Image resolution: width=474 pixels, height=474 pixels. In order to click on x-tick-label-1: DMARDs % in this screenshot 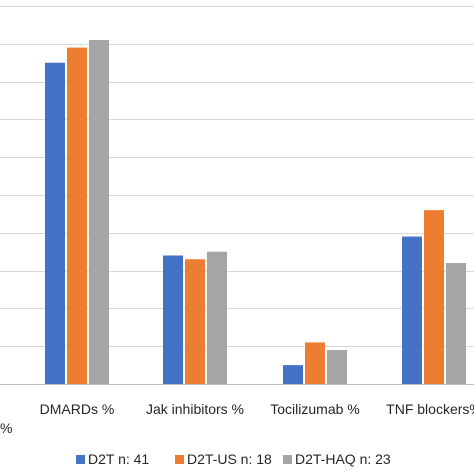, I will do `click(77, 409)`.